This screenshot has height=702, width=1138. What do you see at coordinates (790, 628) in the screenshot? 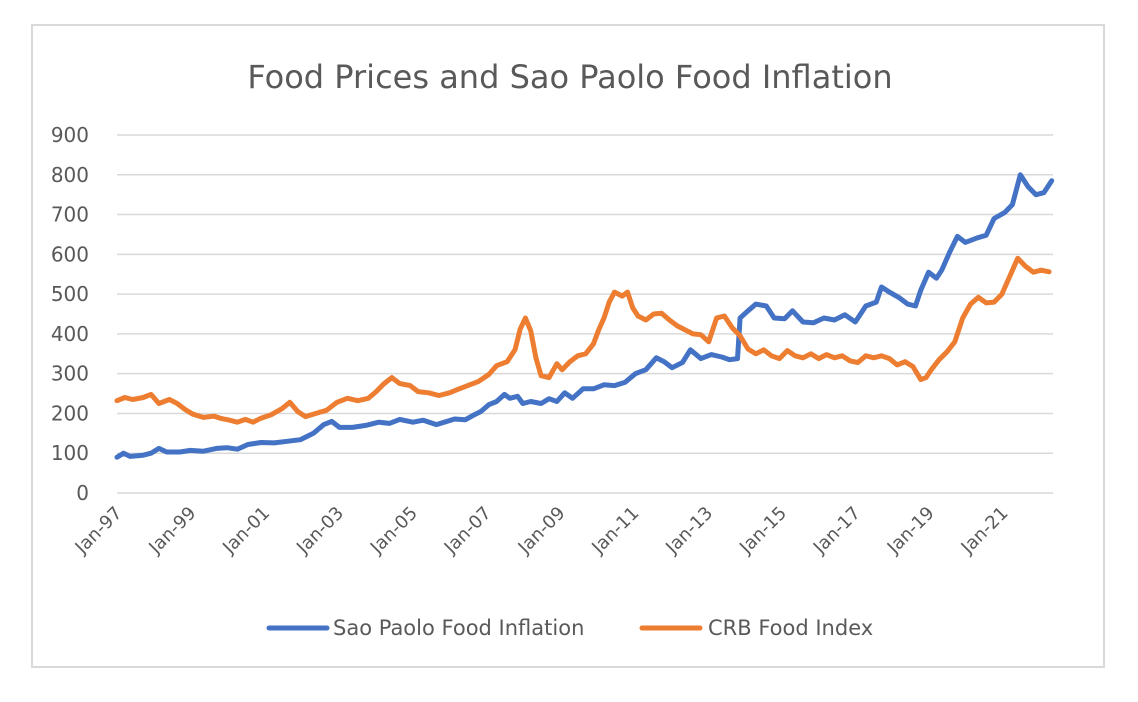
I see `legend-label-1: CRB Food Index` at bounding box center [790, 628].